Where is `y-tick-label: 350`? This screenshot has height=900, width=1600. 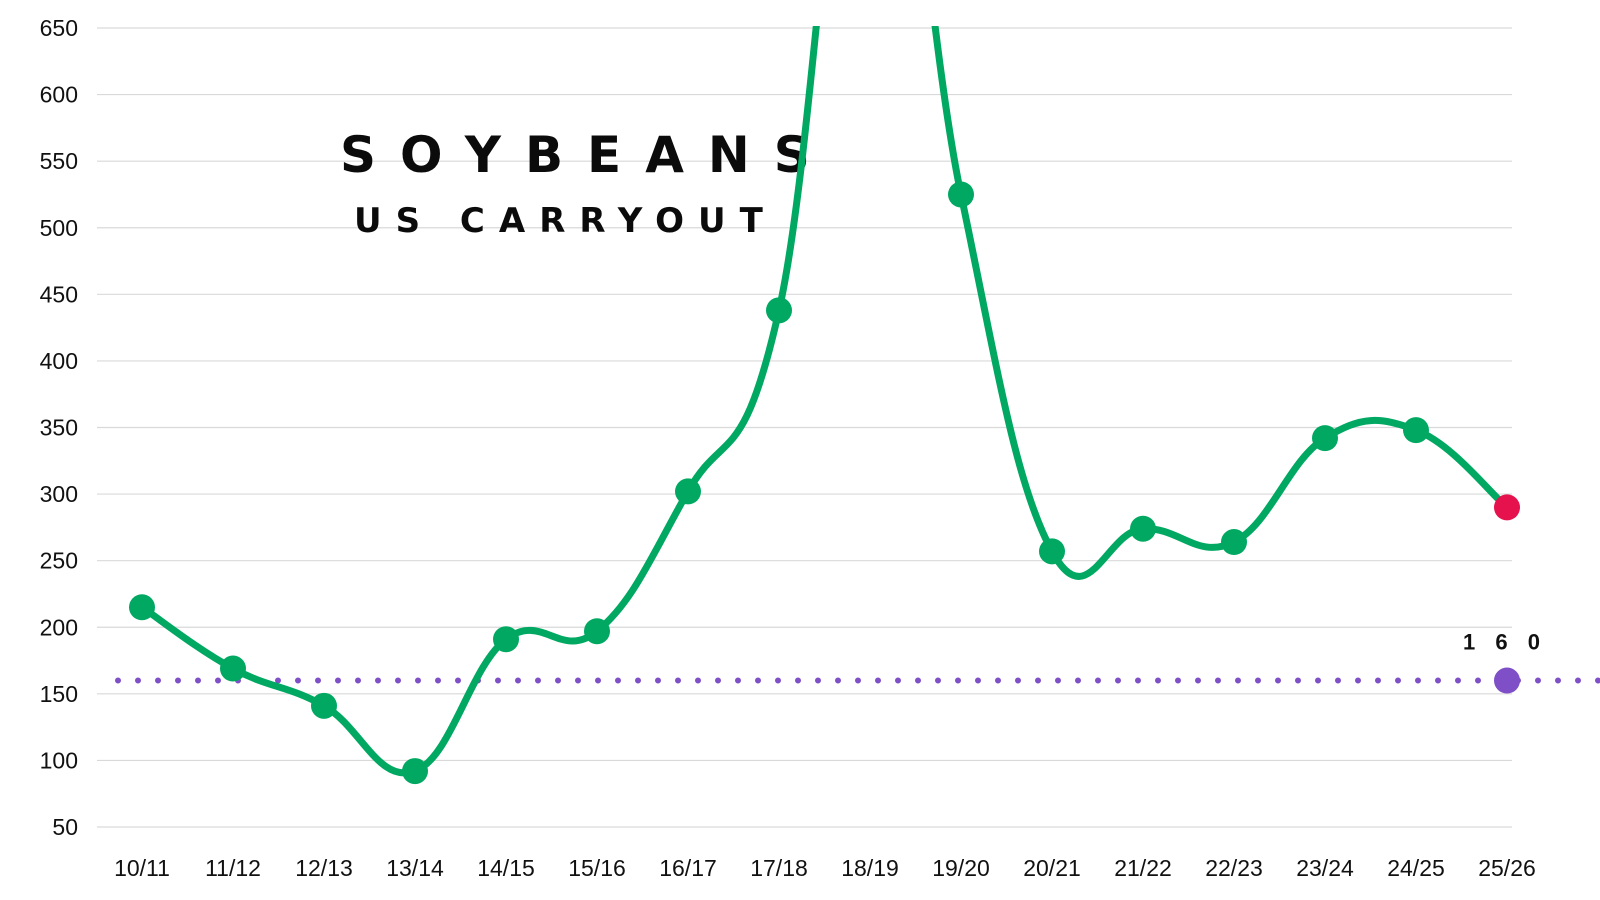
y-tick-label: 350 is located at coordinates (59, 428).